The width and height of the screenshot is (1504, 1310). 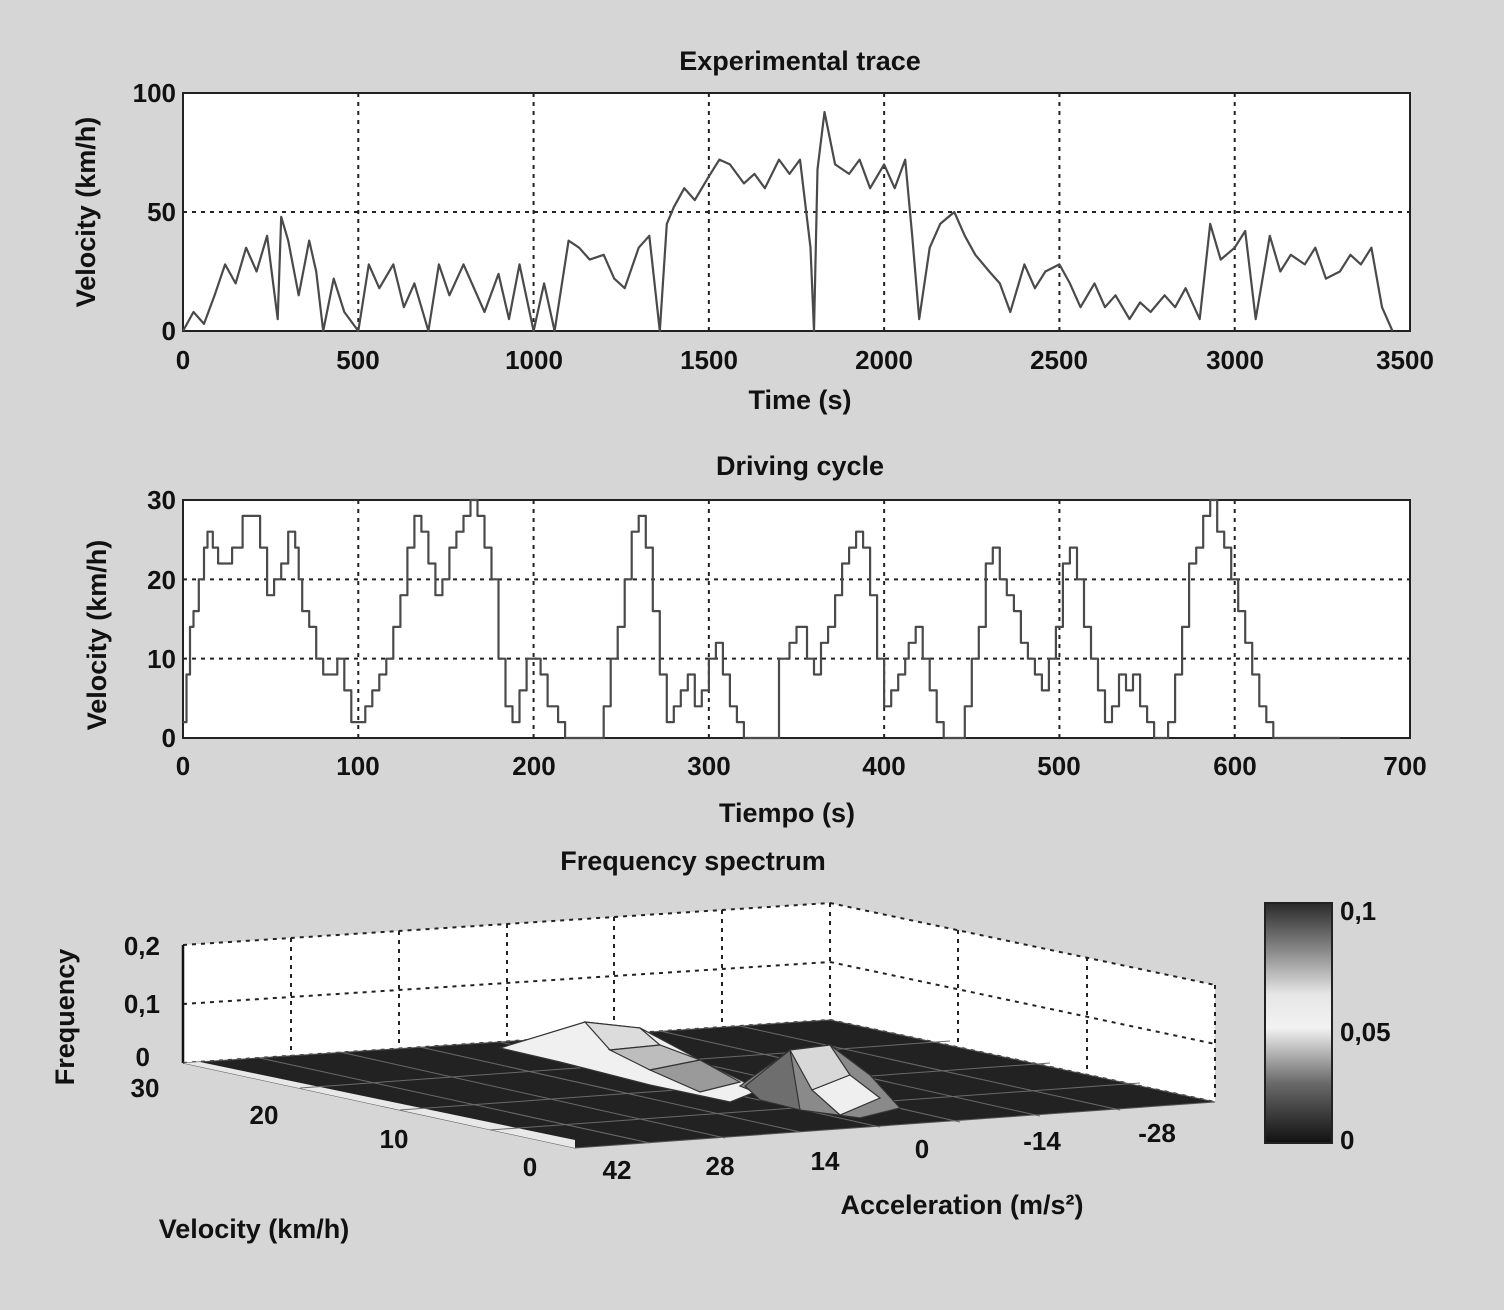 I want to click on chart3-atick-42: 42, so click(x=617, y=1170).